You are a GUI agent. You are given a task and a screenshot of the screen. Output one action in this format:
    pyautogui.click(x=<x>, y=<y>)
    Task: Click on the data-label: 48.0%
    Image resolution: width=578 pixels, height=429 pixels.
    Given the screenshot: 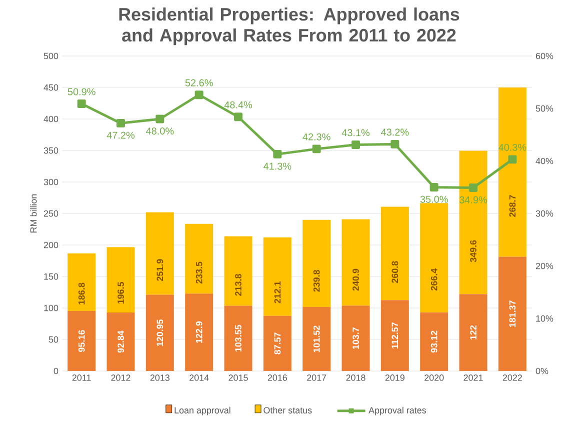 What is the action you would take?
    pyautogui.click(x=160, y=131)
    